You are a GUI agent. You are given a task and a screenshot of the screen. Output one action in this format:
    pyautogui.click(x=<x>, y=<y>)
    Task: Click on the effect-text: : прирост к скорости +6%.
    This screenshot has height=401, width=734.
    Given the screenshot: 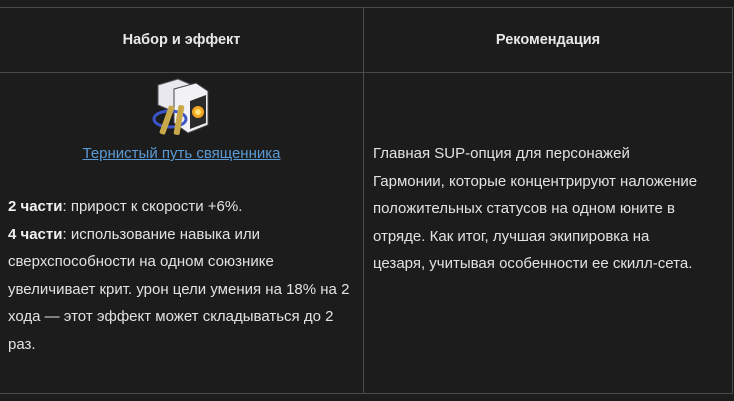 What is the action you would take?
    pyautogui.click(x=152, y=206)
    